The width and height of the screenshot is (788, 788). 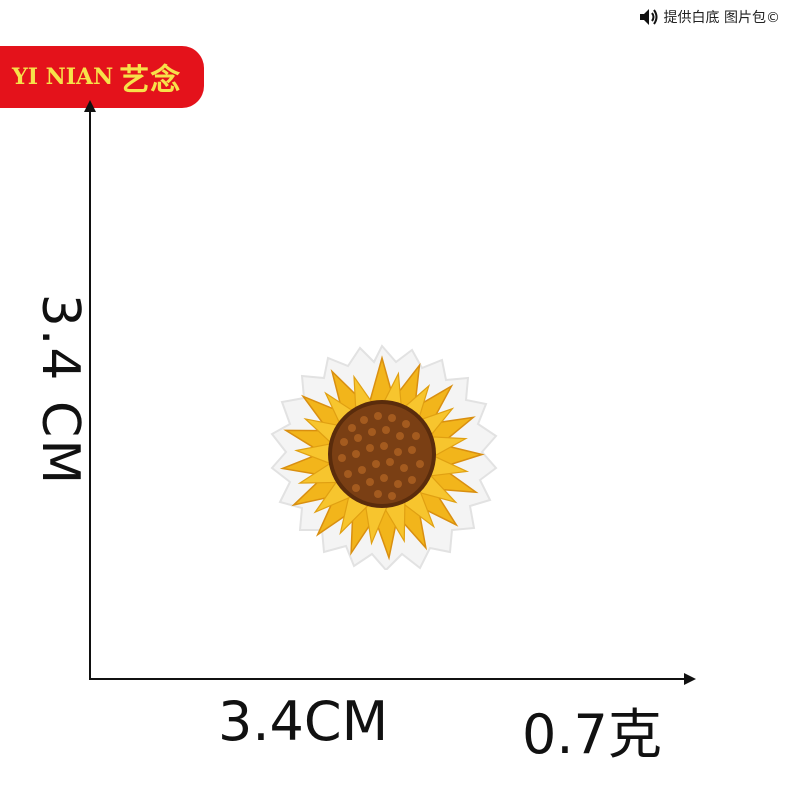 I want to click on top-note-text: 提供白底 图片包©, so click(x=721, y=18).